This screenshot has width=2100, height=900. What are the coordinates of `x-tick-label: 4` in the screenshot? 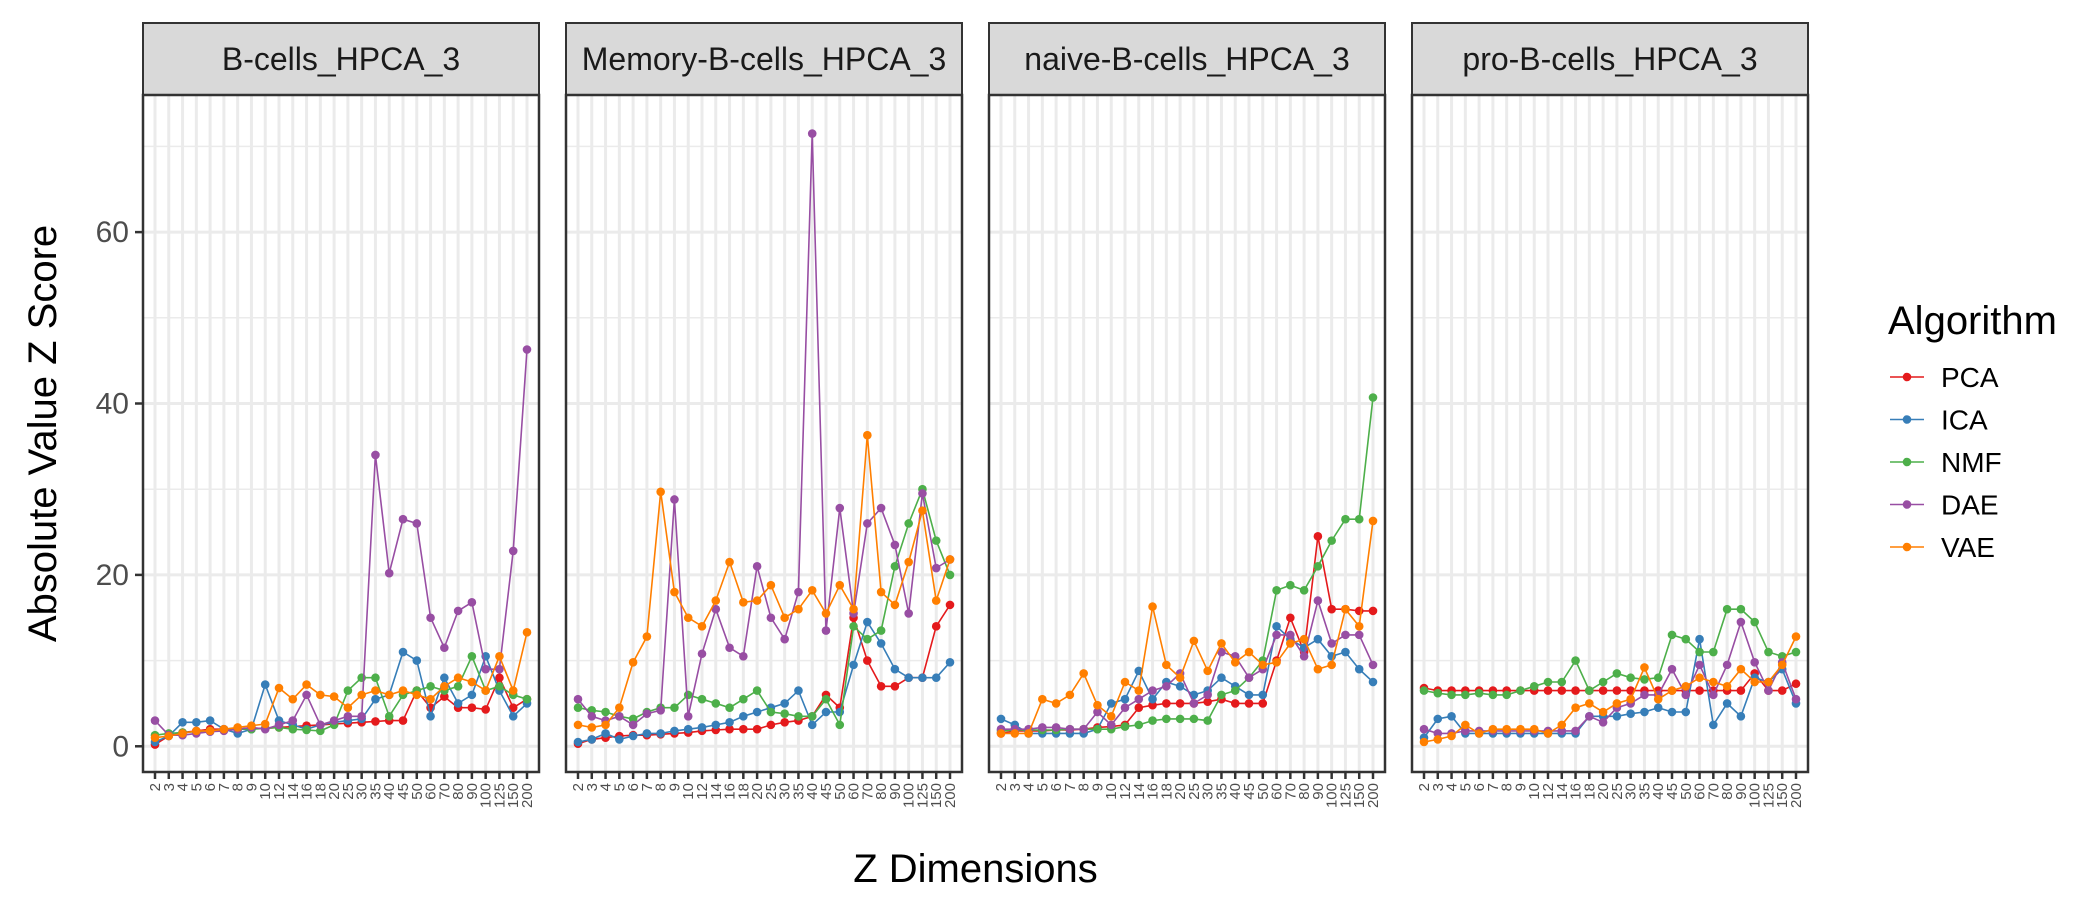 It's located at (1029, 787).